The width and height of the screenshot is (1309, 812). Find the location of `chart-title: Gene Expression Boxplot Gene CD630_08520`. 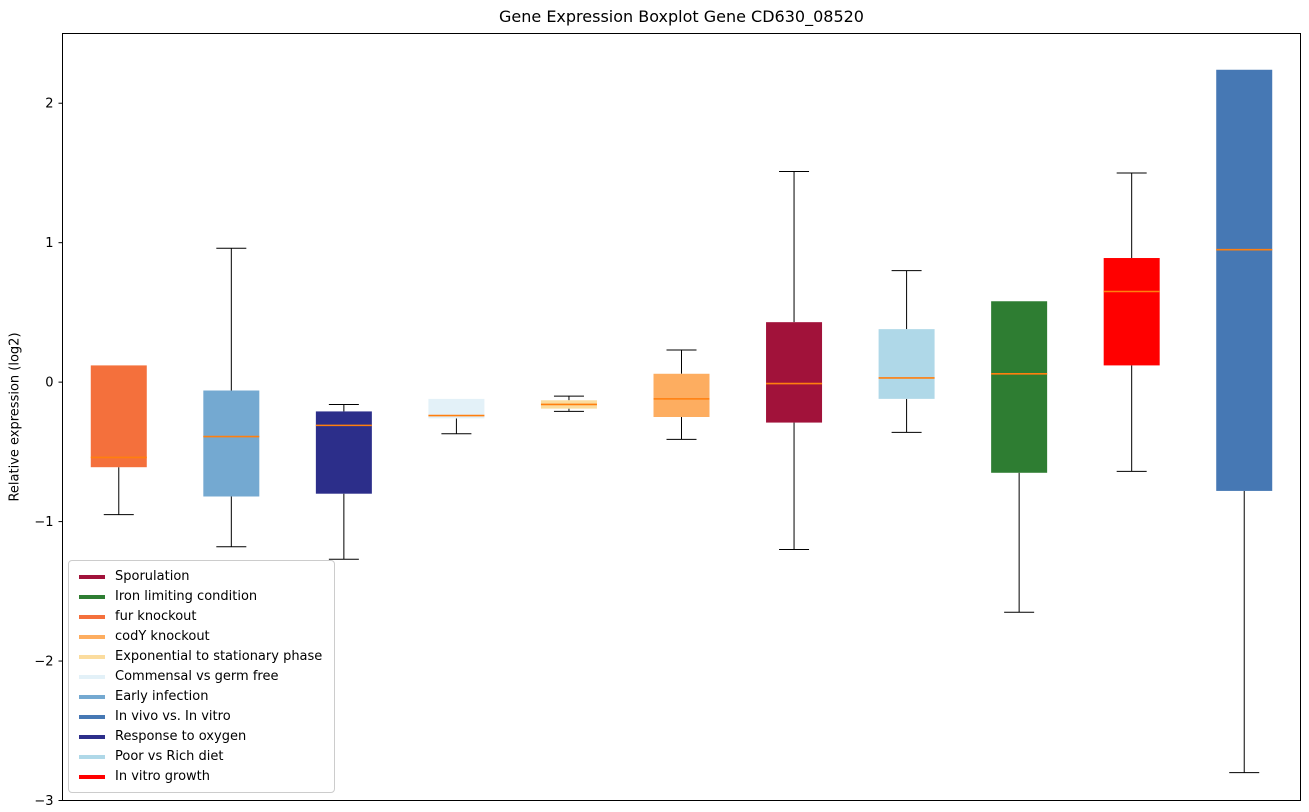

chart-title: Gene Expression Boxplot Gene CD630_08520 is located at coordinates (681, 16).